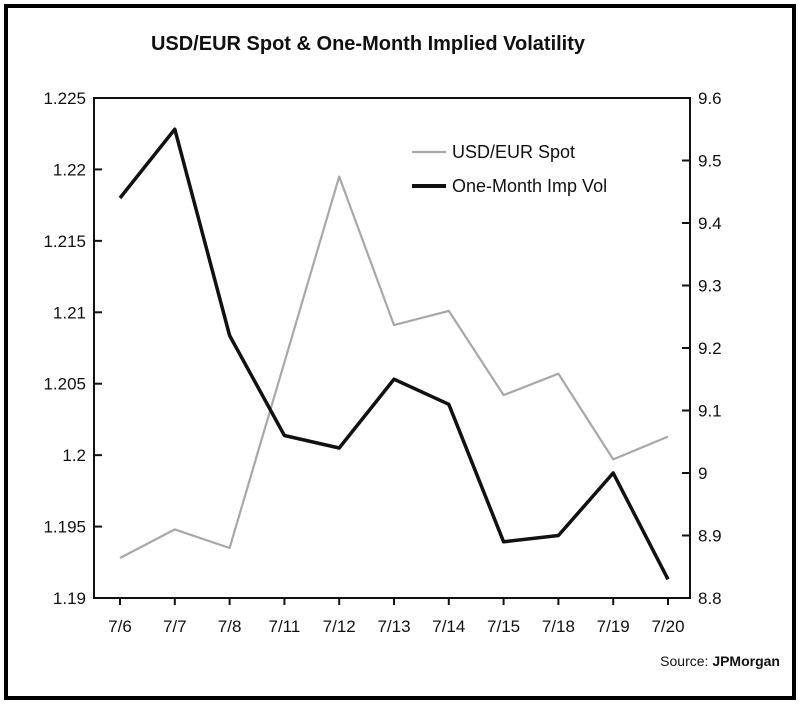 Image resolution: width=800 pixels, height=704 pixels. What do you see at coordinates (686, 661) in the screenshot?
I see `source-prefix: Source:` at bounding box center [686, 661].